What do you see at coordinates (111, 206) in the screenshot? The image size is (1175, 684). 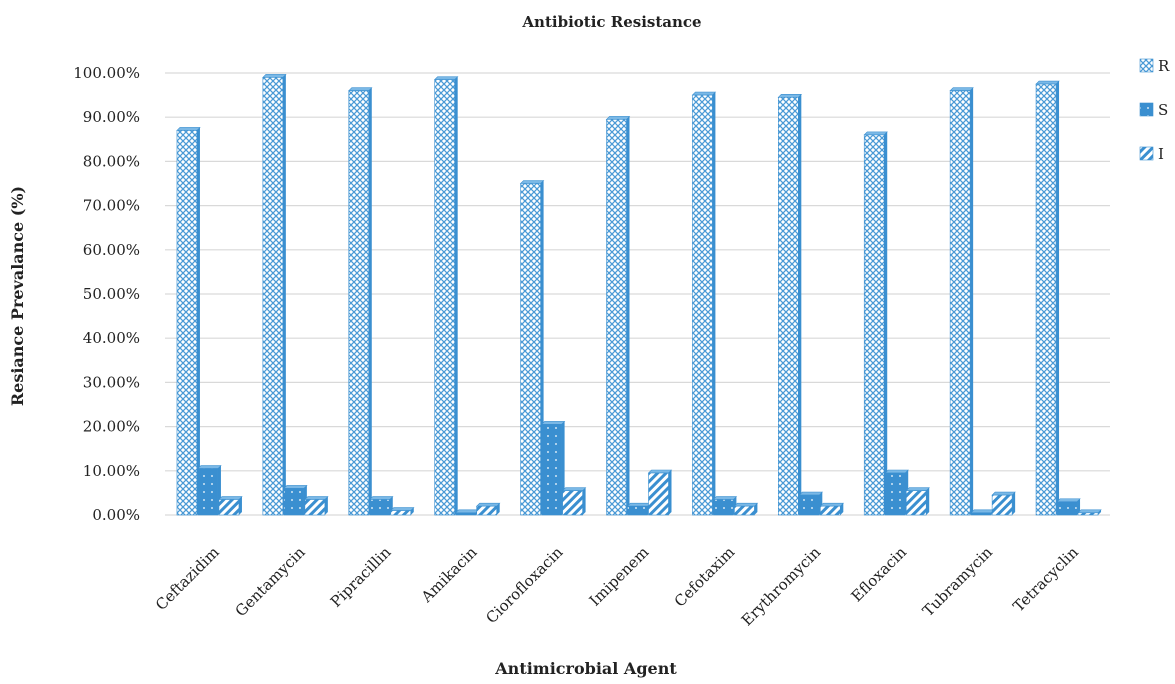 I see `y-tick-label: 70.00%` at bounding box center [111, 206].